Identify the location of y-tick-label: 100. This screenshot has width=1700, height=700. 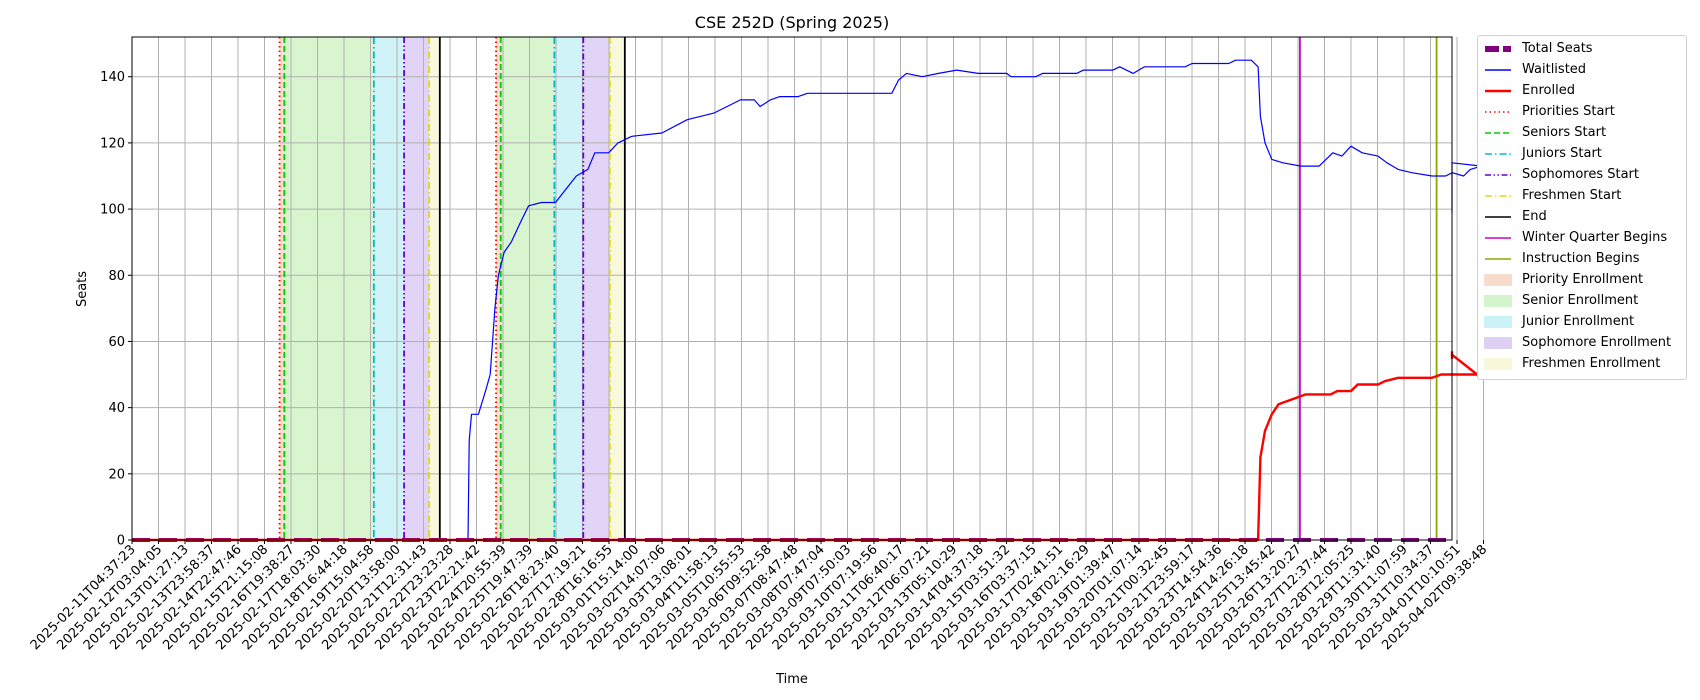
(112, 210).